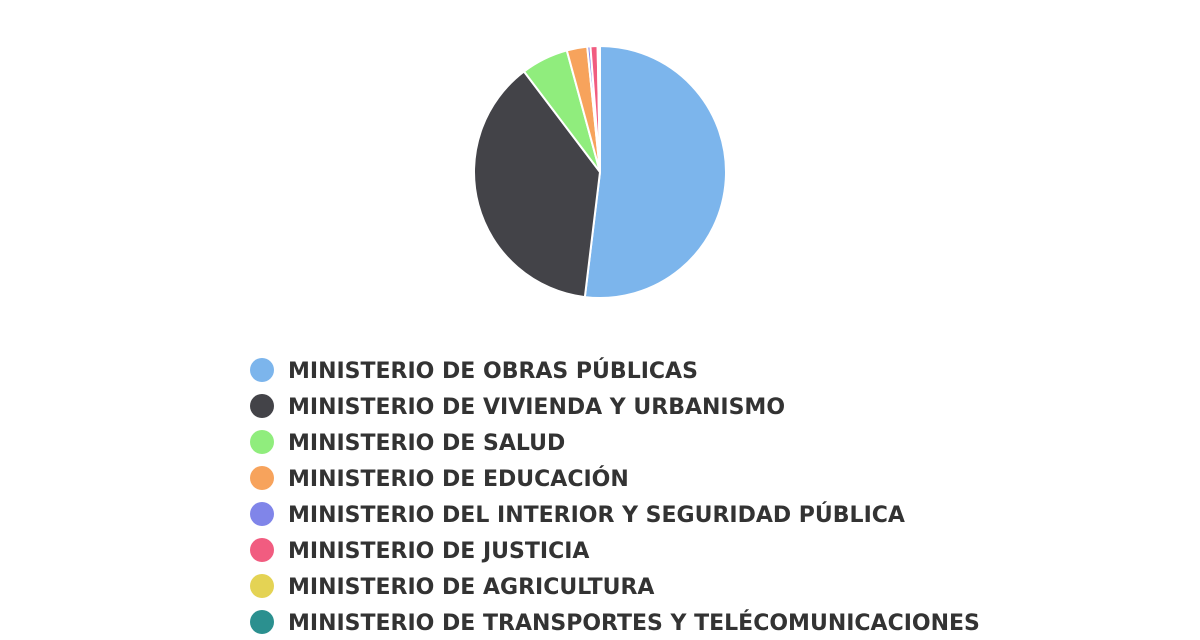 This screenshot has width=1200, height=640. What do you see at coordinates (438, 551) in the screenshot?
I see `legend-label: MINISTERIO DE JUSTICIA` at bounding box center [438, 551].